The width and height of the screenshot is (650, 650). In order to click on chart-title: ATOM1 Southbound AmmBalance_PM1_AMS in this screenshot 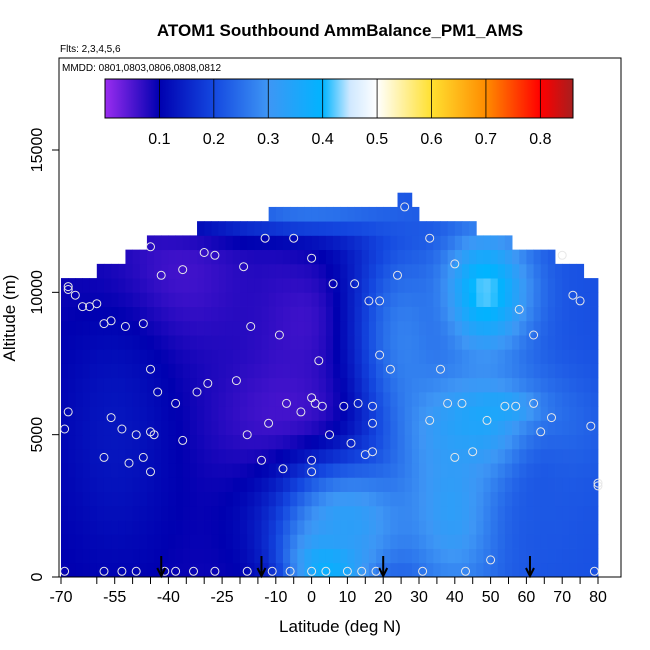, I will do `click(340, 30)`.